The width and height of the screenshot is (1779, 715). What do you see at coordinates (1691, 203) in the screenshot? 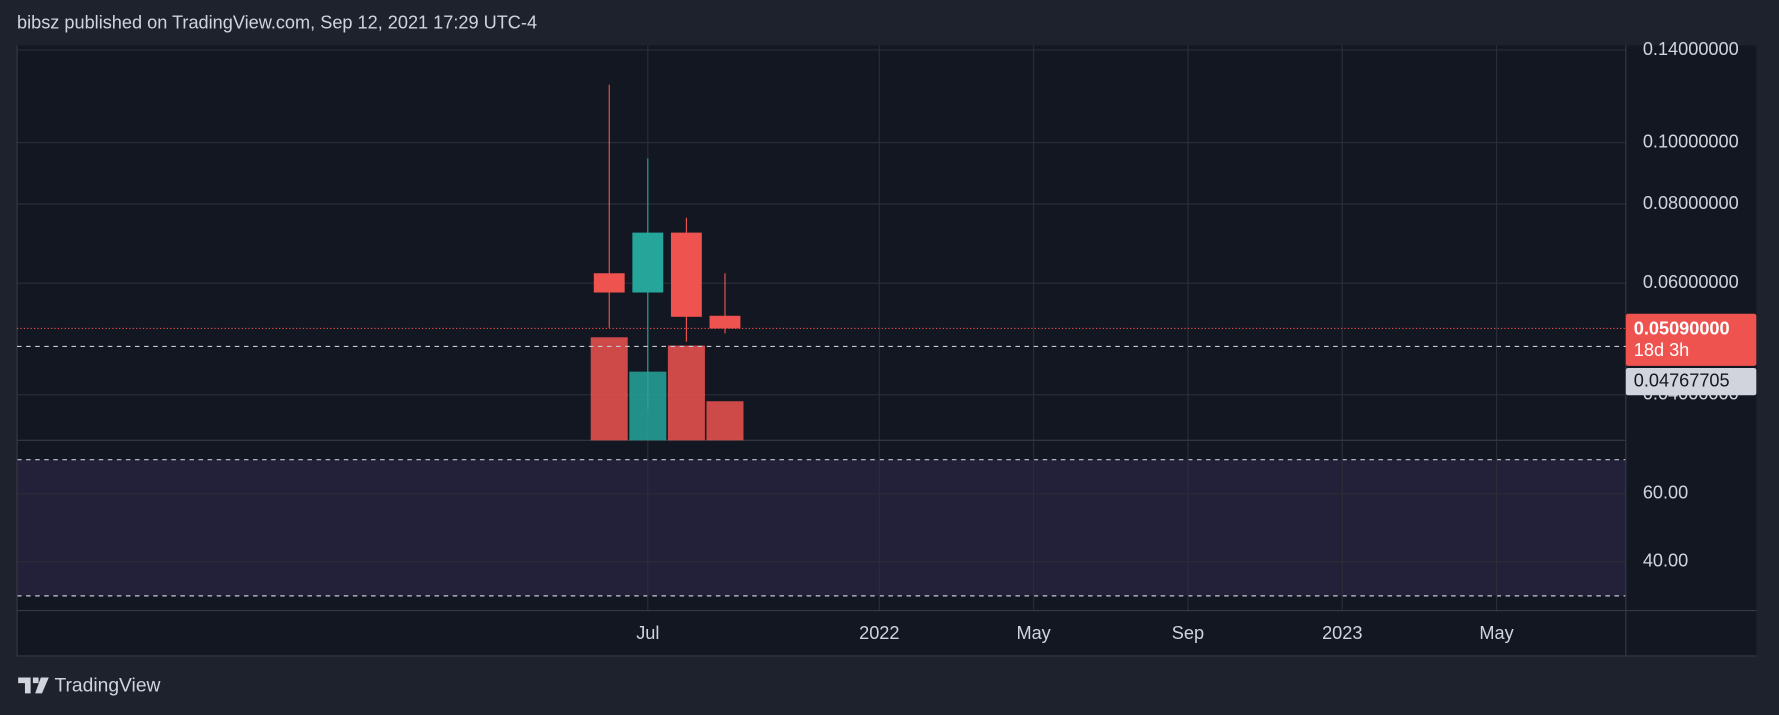
I see `y-tick-label: 0.08000000` at bounding box center [1691, 203].